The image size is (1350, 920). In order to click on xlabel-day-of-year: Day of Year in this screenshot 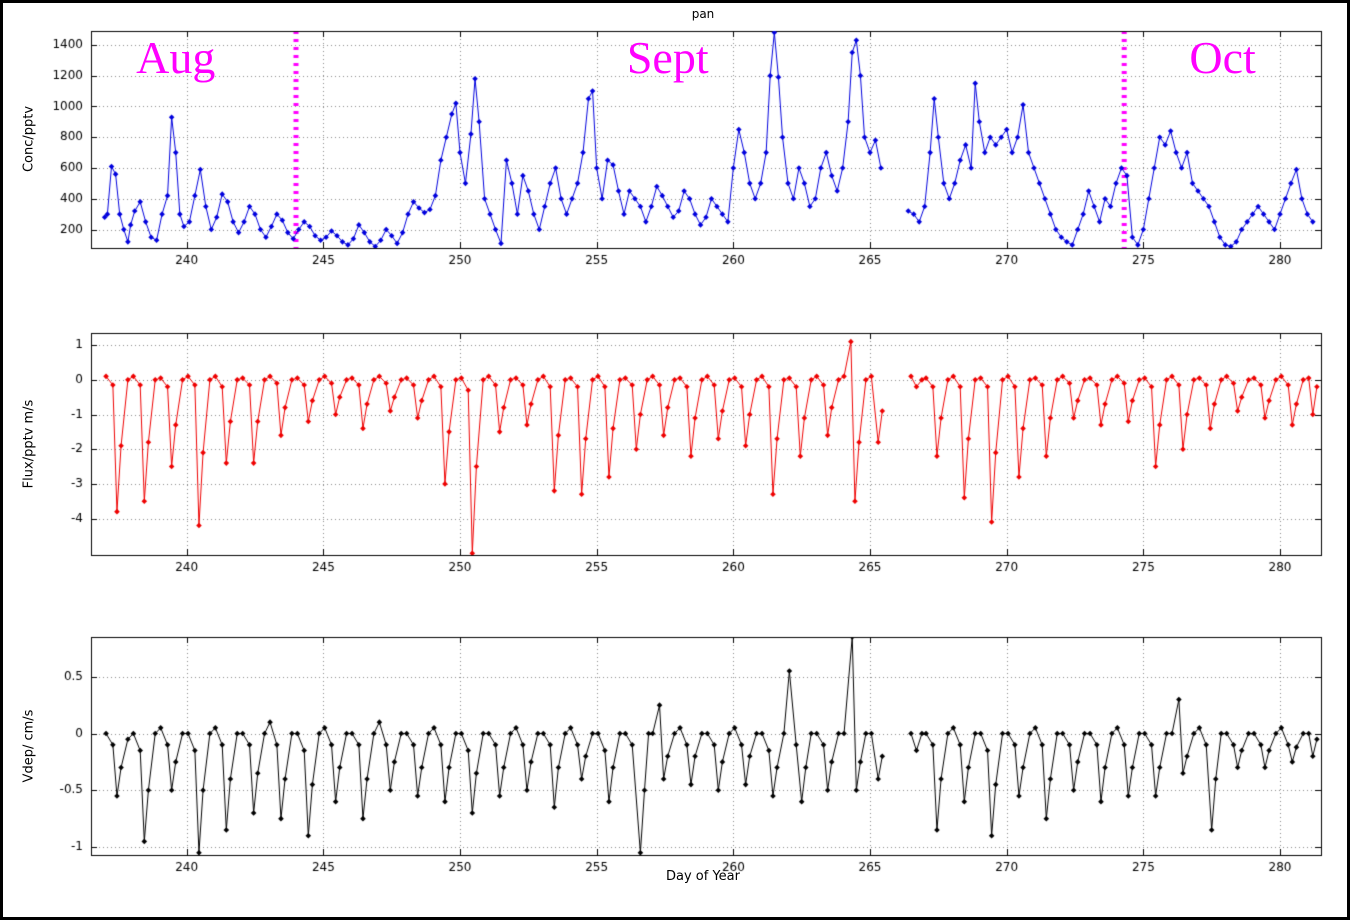, I will do `click(703, 876)`.